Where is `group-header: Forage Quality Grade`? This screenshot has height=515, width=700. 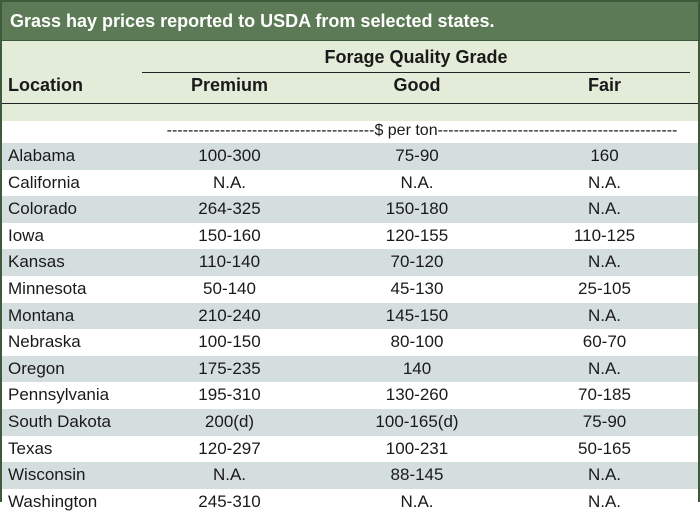
group-header: Forage Quality Grade is located at coordinates (416, 60).